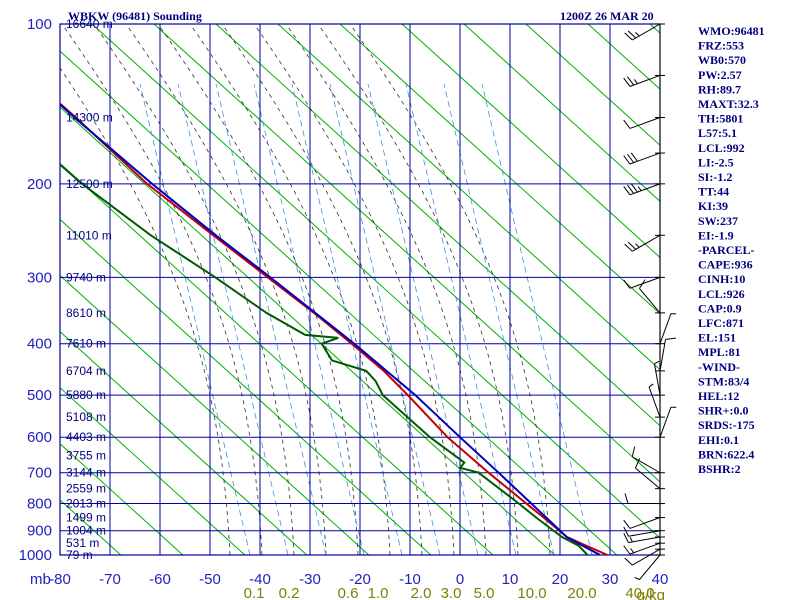  I want to click on mixing-ratio-label: 0.6, so click(348, 592).